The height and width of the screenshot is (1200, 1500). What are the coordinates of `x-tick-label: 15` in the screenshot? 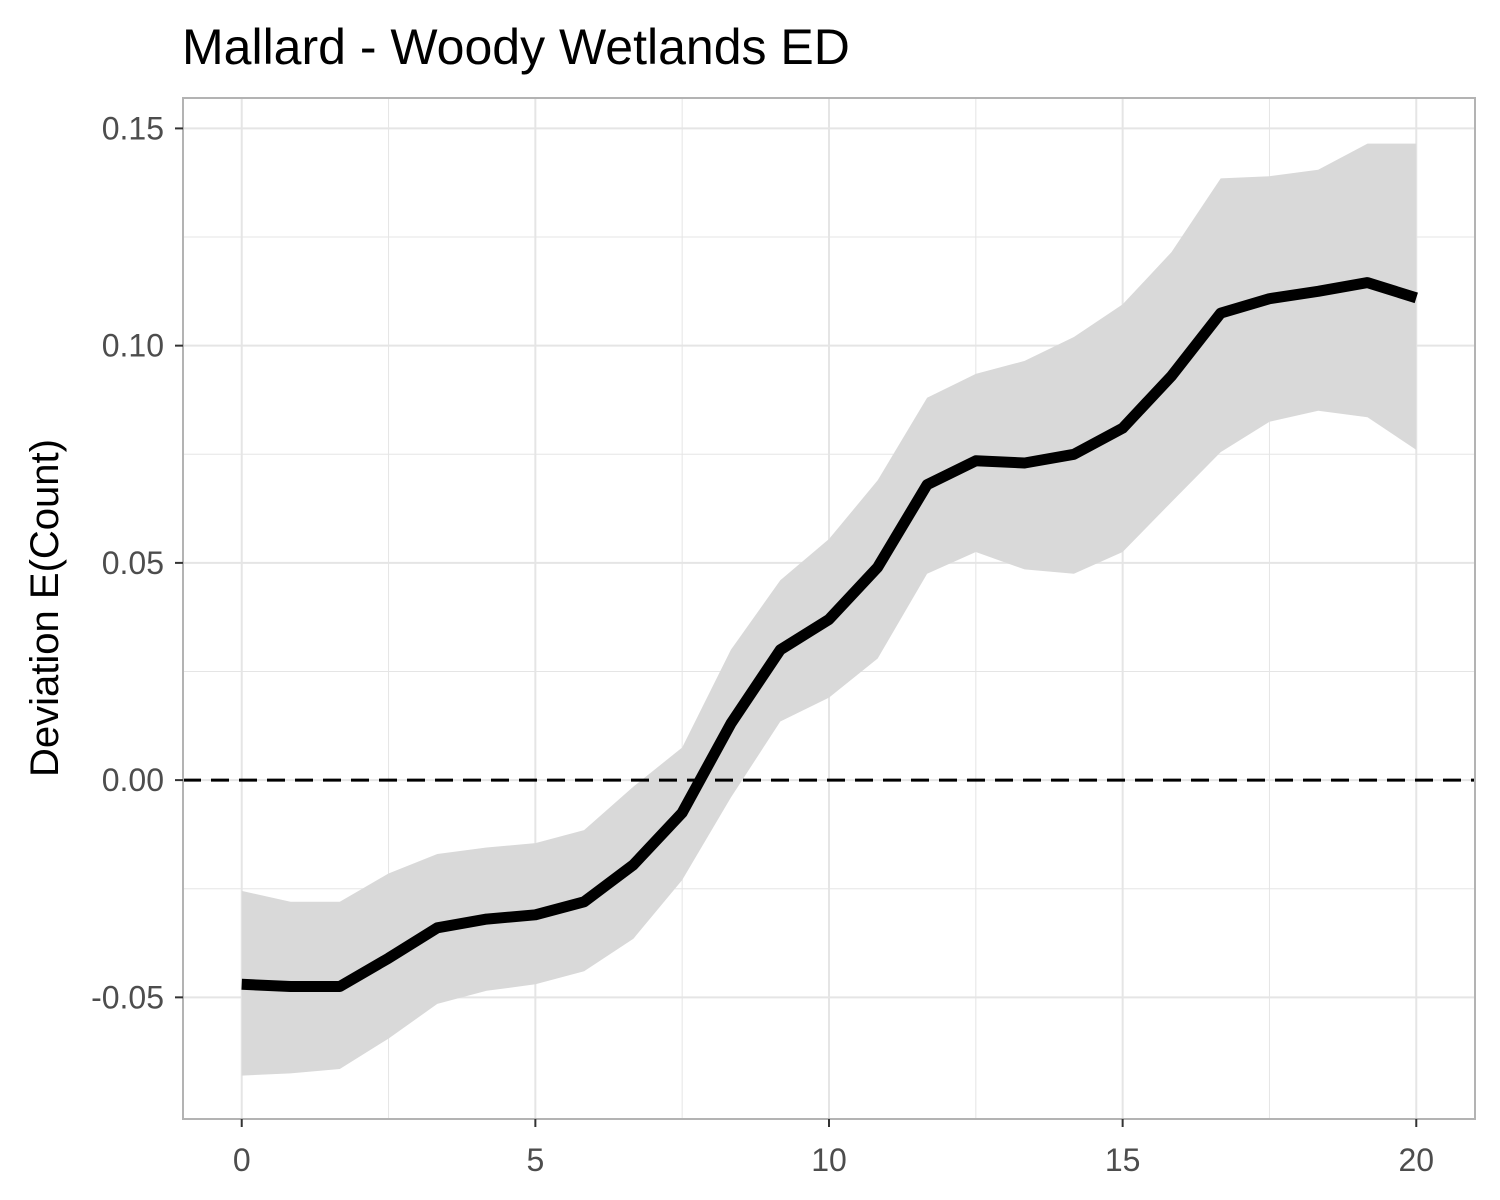 It's located at (1123, 1160).